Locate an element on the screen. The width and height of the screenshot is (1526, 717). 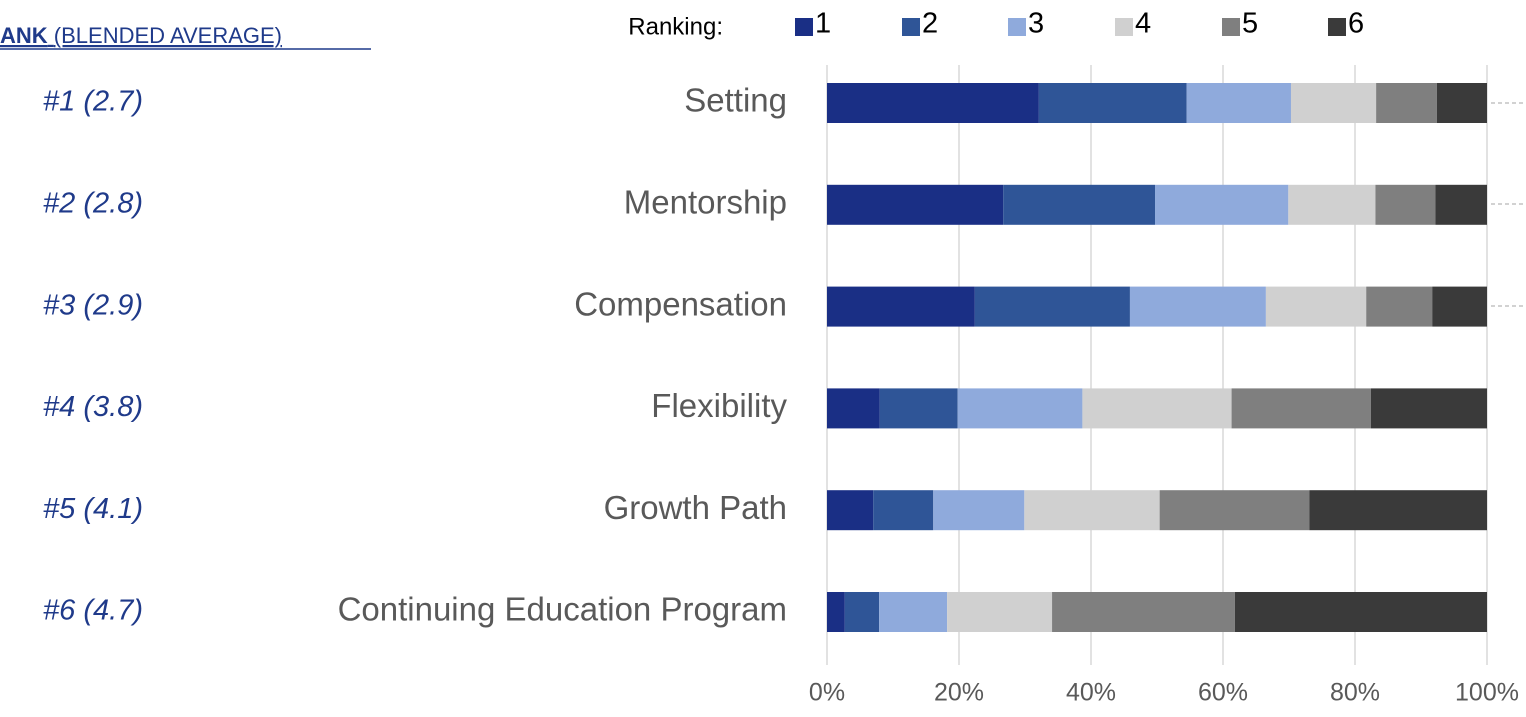
rank-label: #5 (4.1) is located at coordinates (93, 509).